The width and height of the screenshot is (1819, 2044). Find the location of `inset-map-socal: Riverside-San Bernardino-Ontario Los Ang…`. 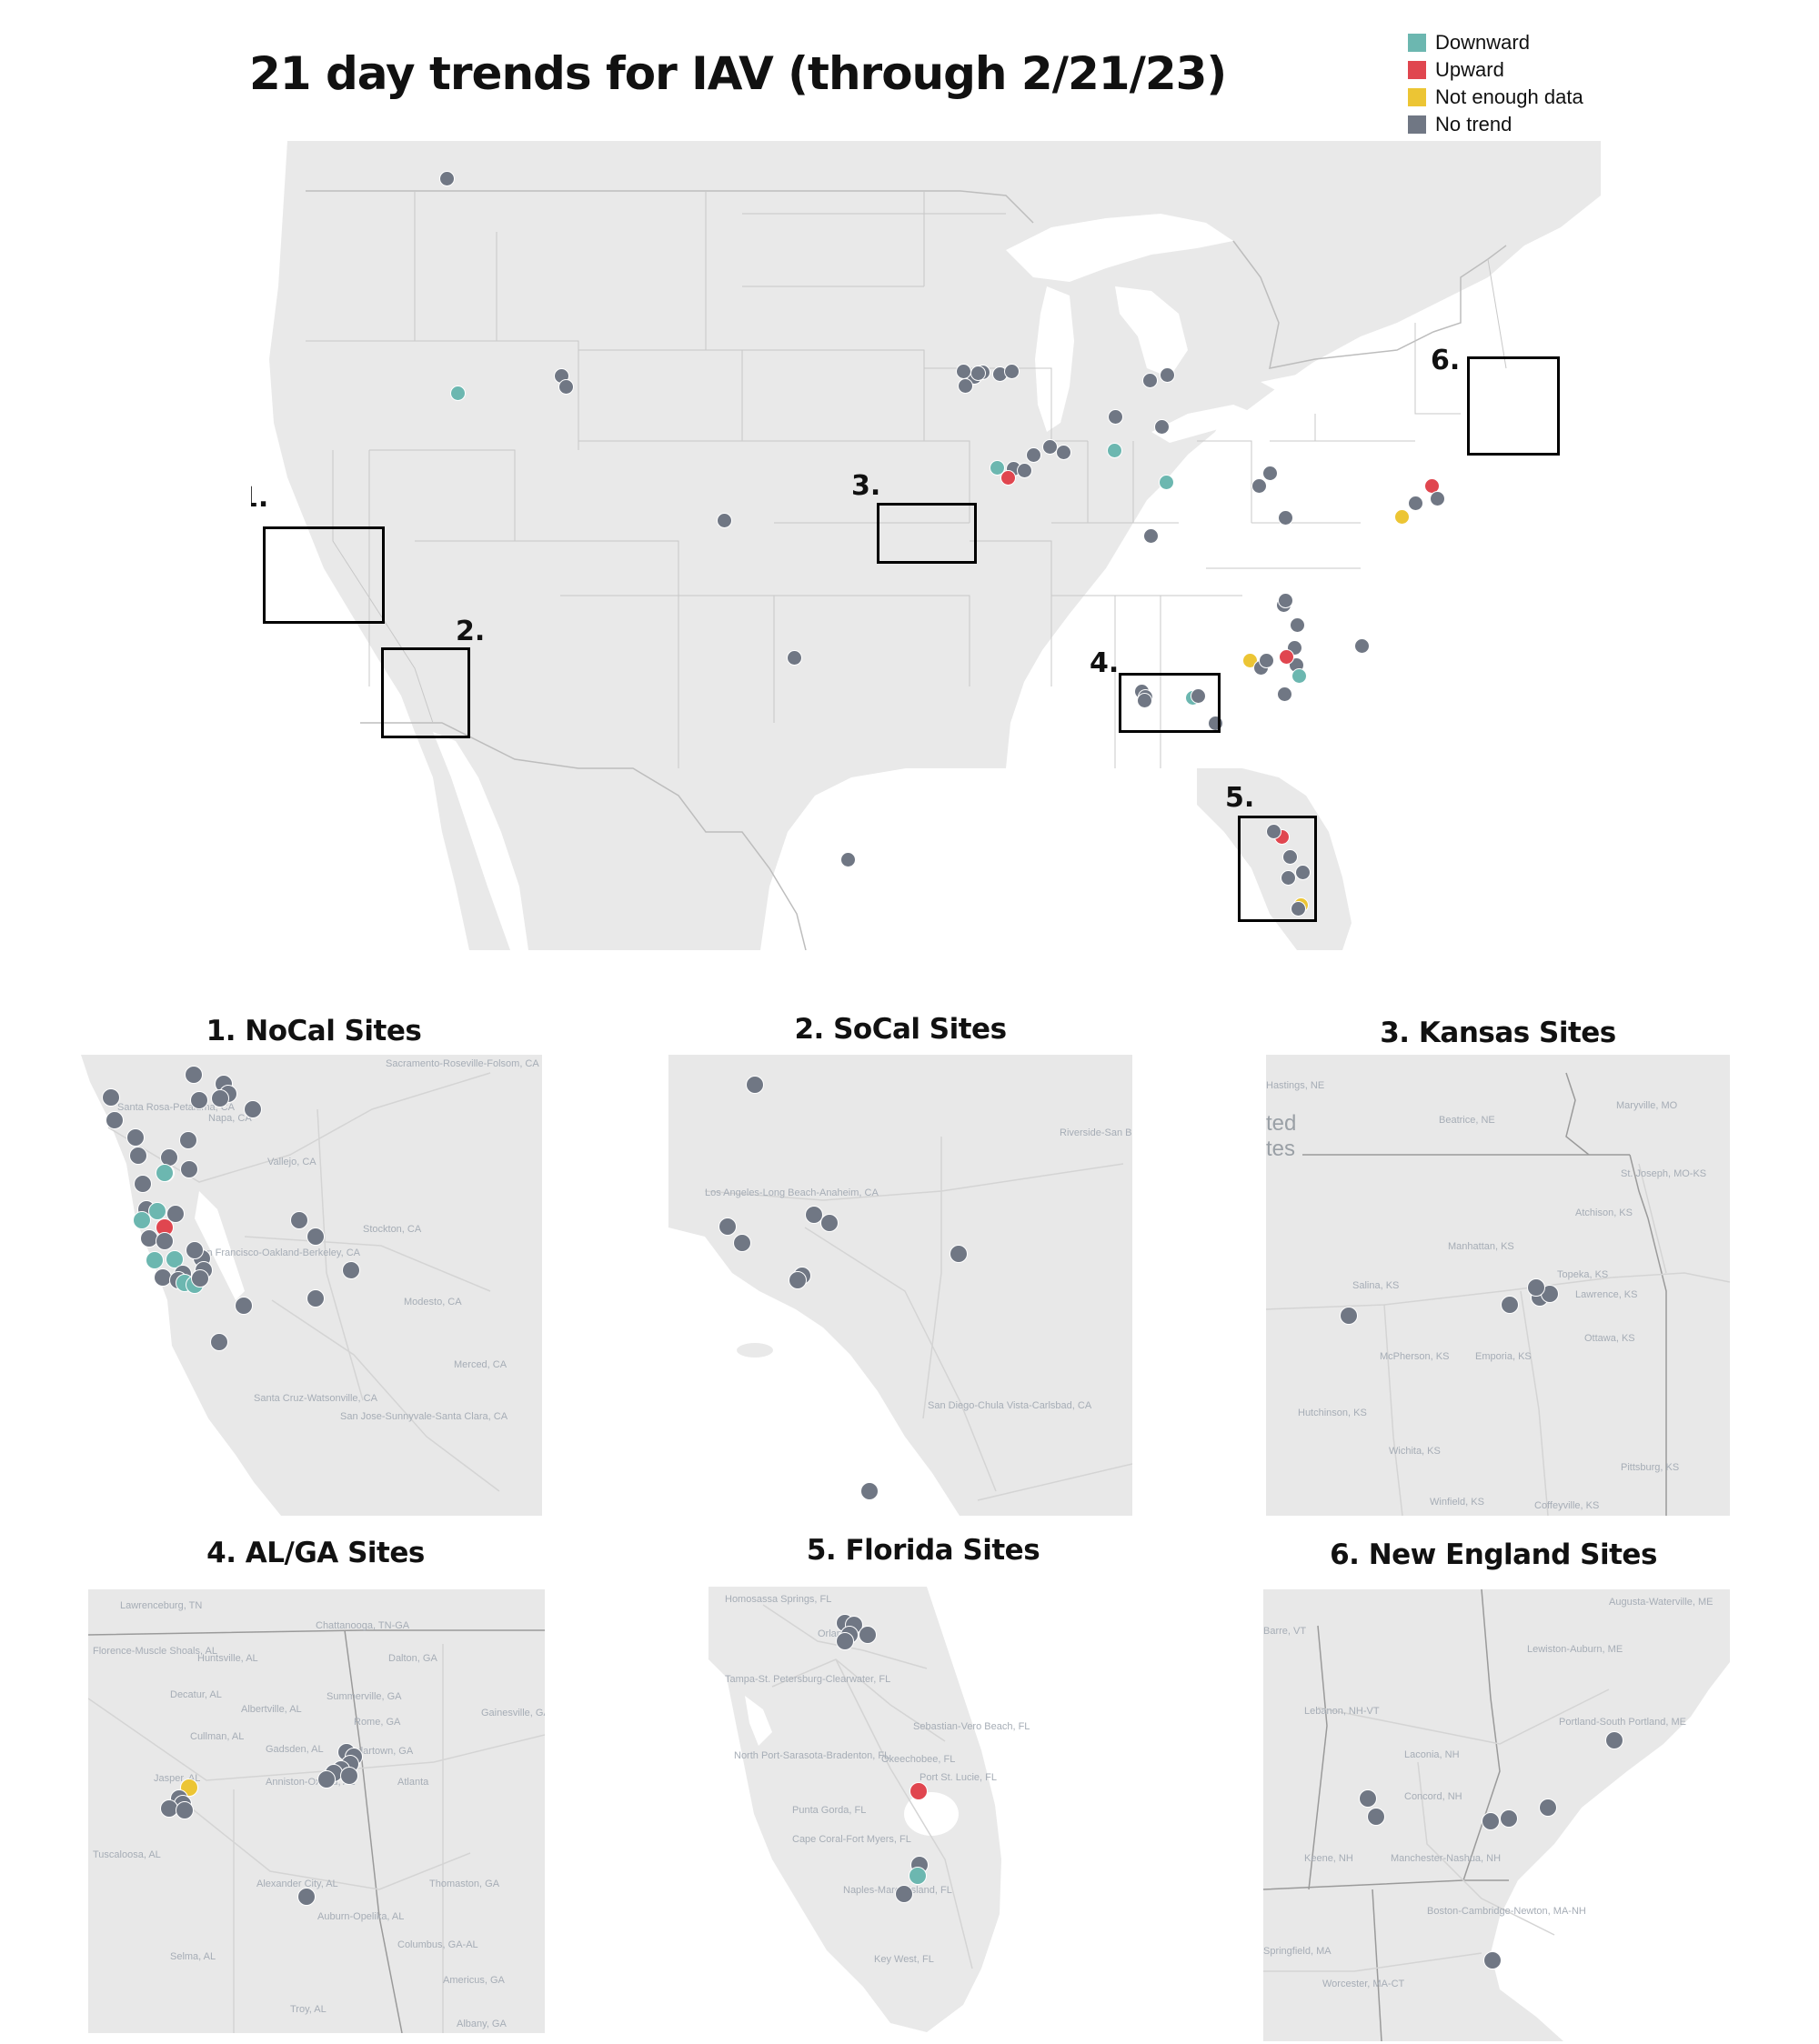

inset-map-socal: Riverside-San Bernardino-Ontario Los Ang… is located at coordinates (900, 1285).